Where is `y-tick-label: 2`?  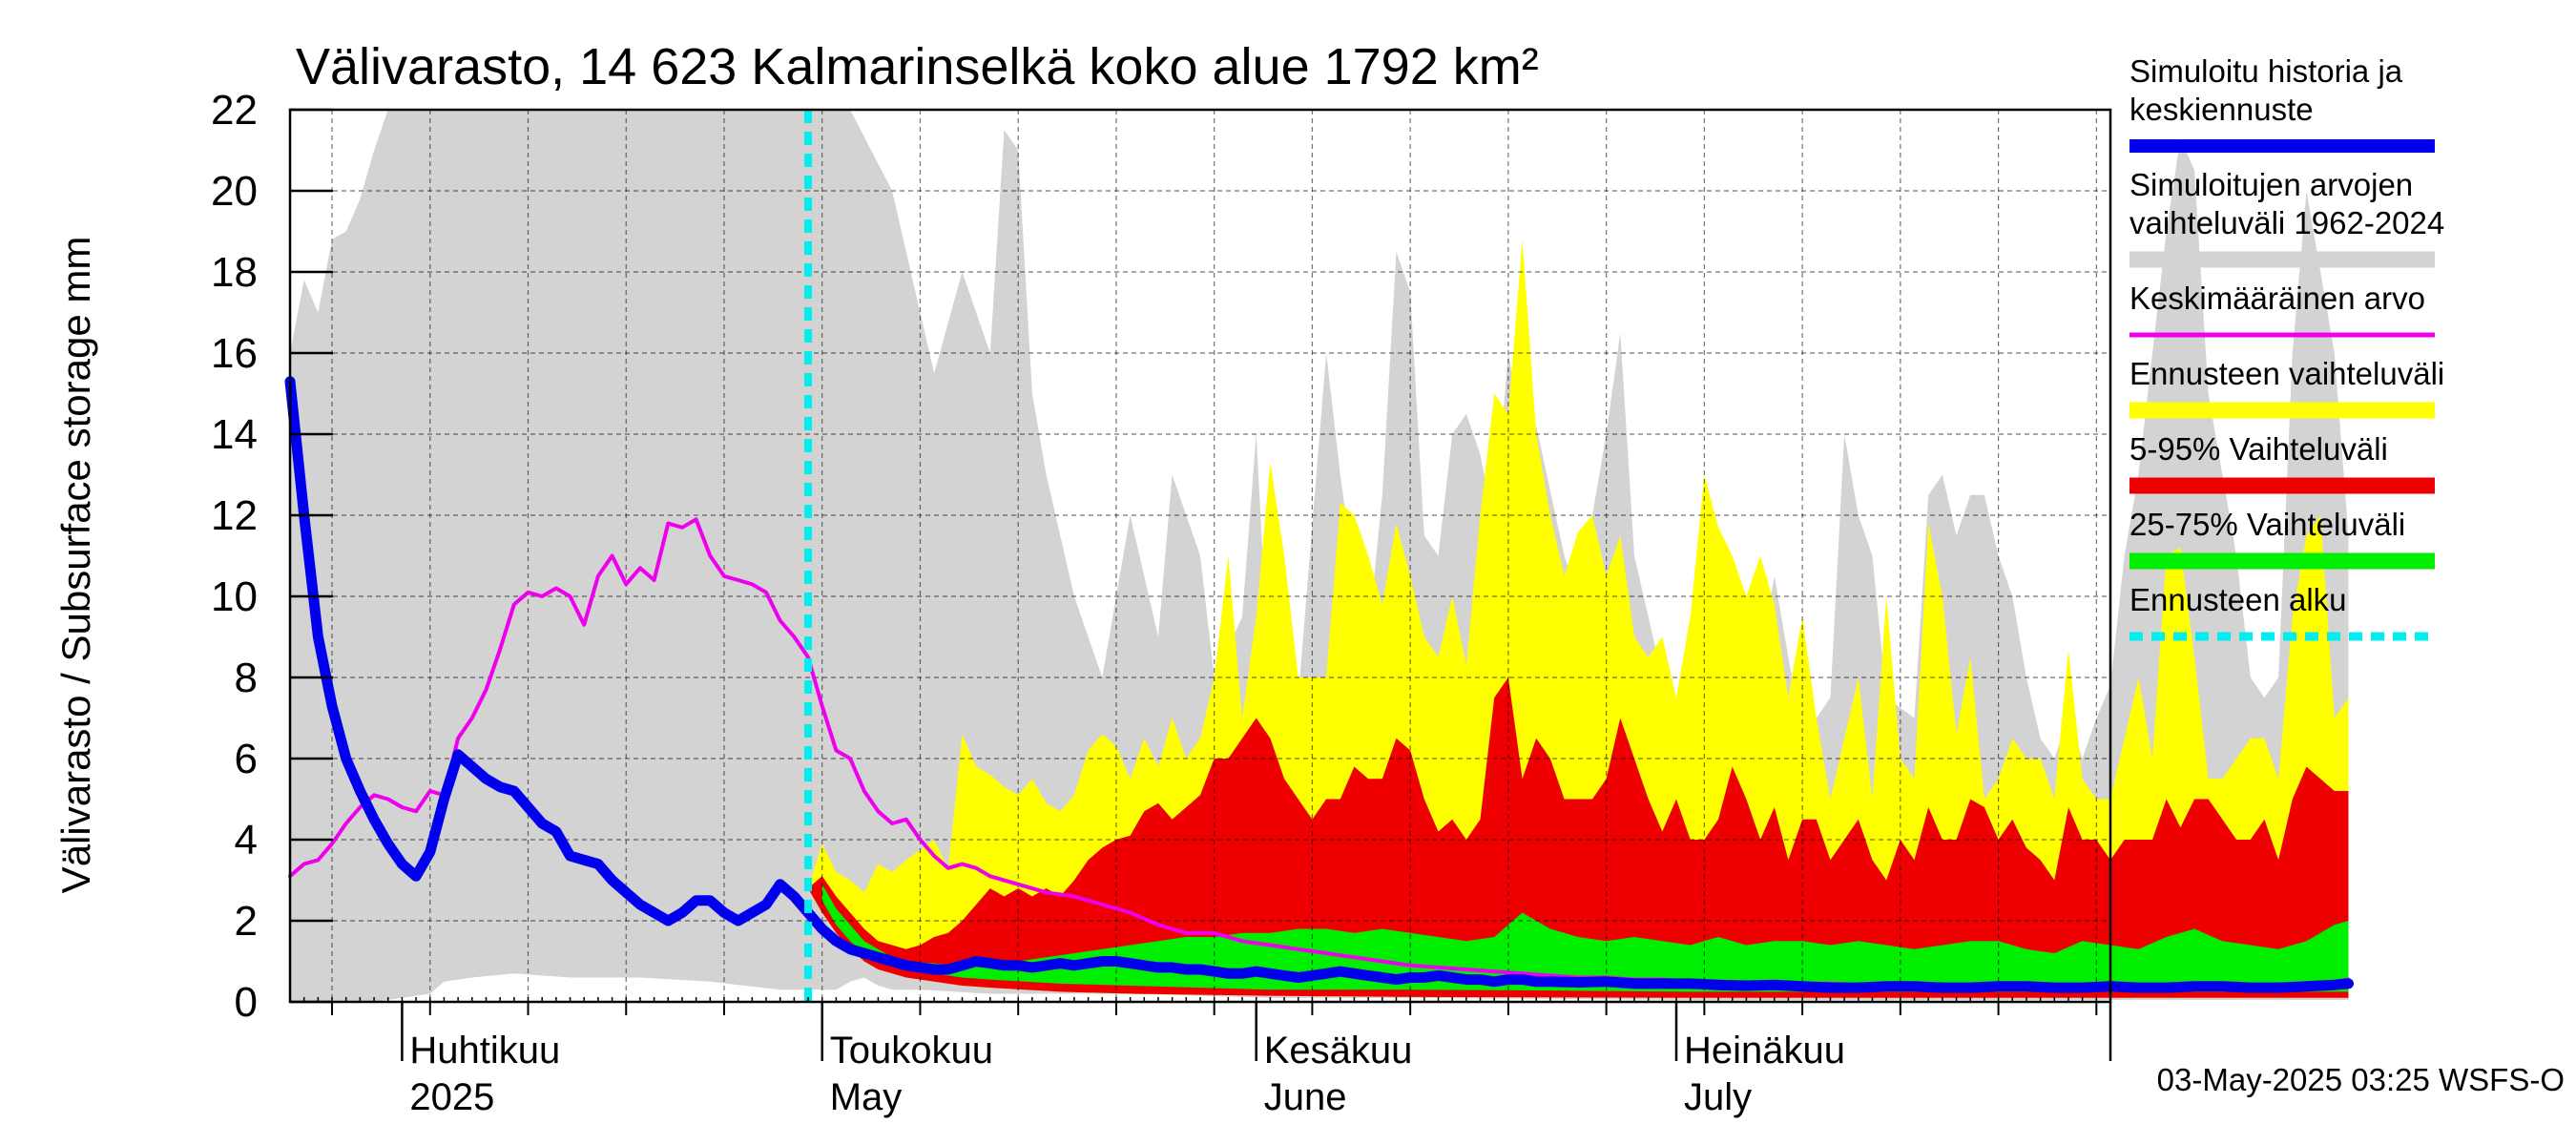 y-tick-label: 2 is located at coordinates (246, 922).